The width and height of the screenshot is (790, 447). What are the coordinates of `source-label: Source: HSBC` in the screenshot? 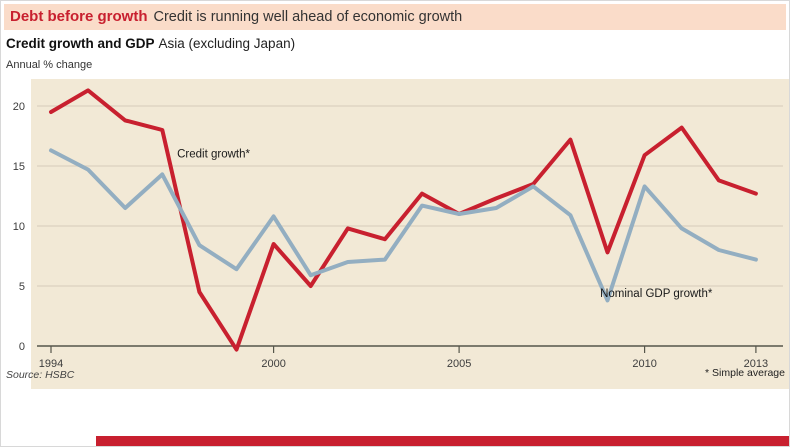 It's located at (40, 375).